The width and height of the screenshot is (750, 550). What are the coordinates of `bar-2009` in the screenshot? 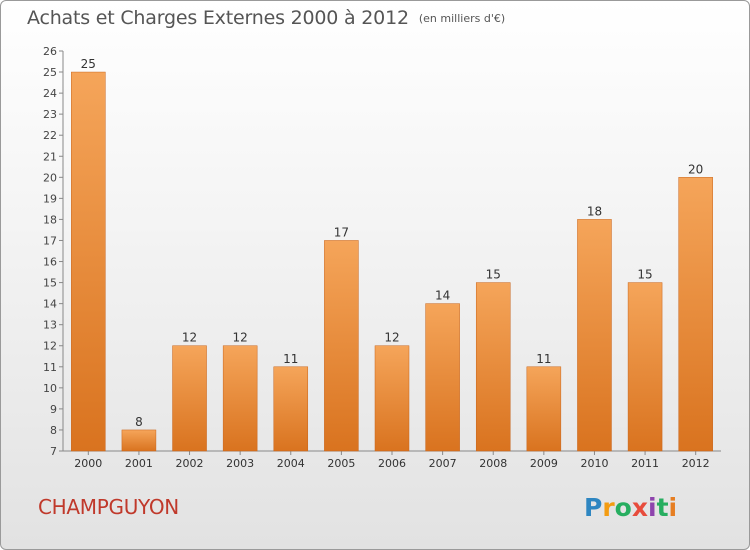 It's located at (544, 409).